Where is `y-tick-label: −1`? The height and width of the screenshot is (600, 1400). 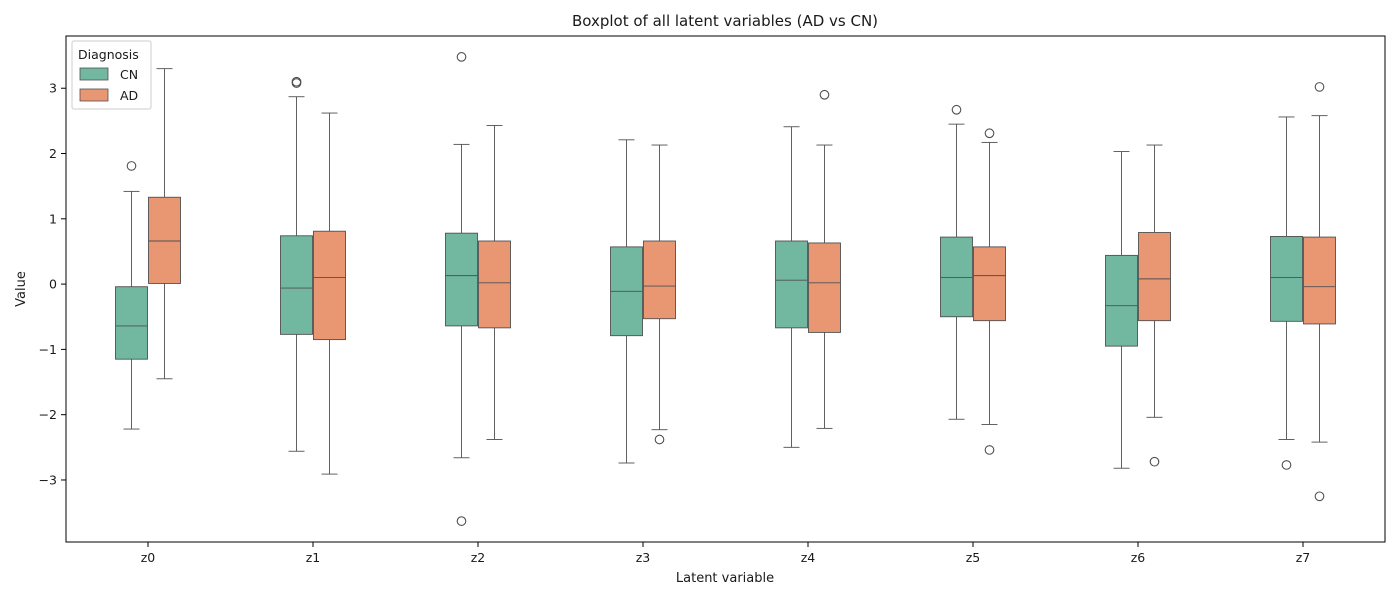 y-tick-label: −1 is located at coordinates (48, 349).